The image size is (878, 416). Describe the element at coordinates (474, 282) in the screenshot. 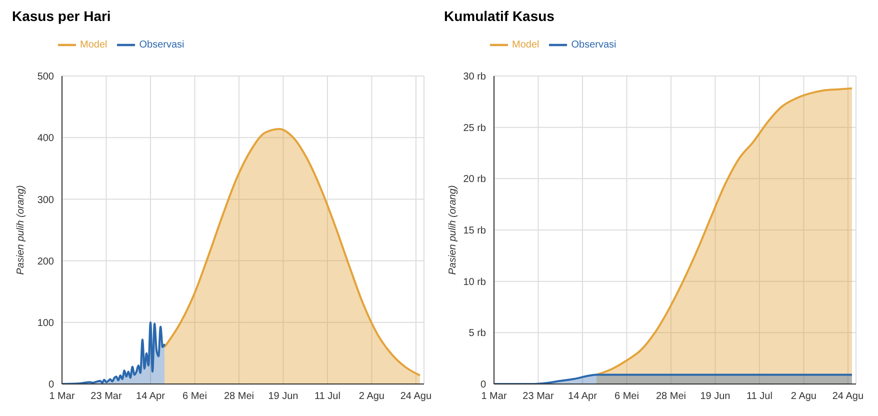

I see `y-tick-label: 10 rb` at that location.